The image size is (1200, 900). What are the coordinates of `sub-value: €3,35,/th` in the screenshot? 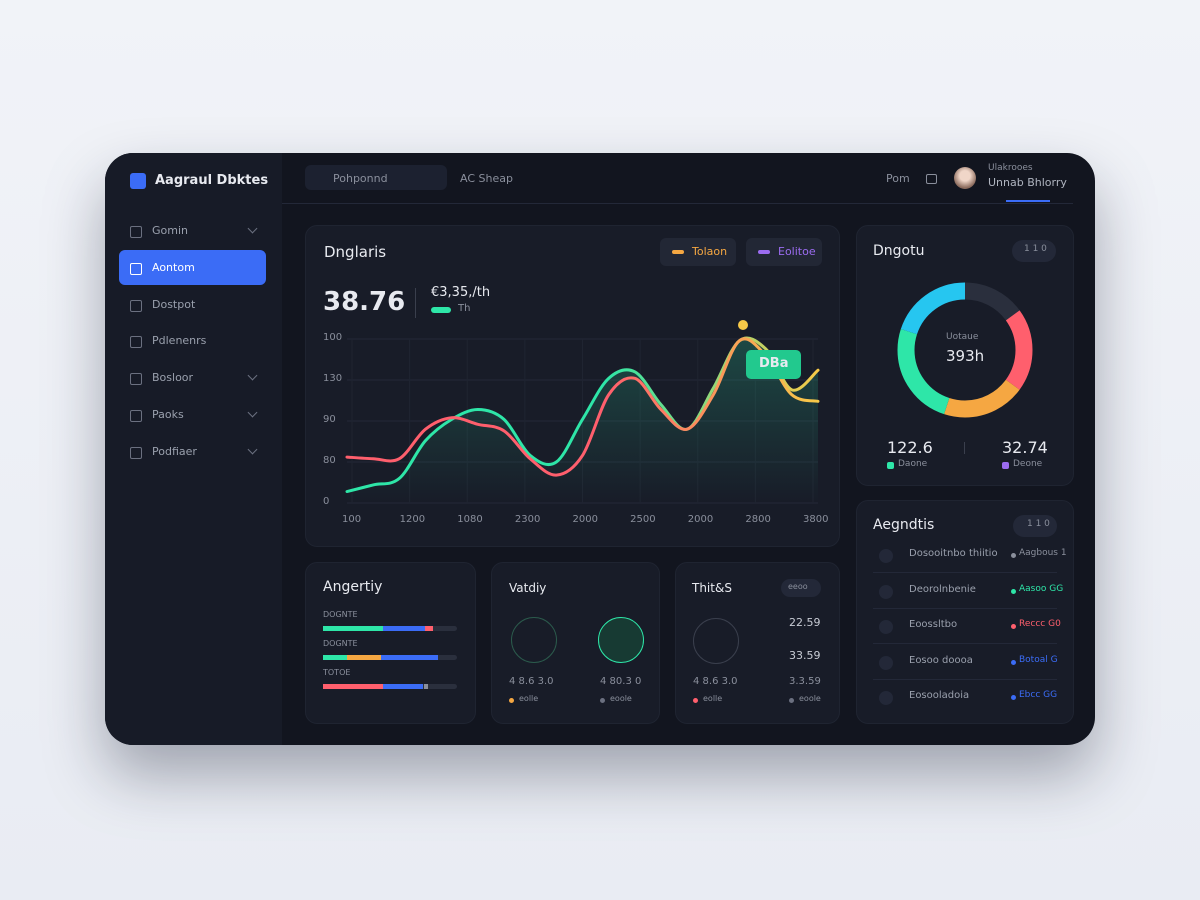 It's located at (461, 292).